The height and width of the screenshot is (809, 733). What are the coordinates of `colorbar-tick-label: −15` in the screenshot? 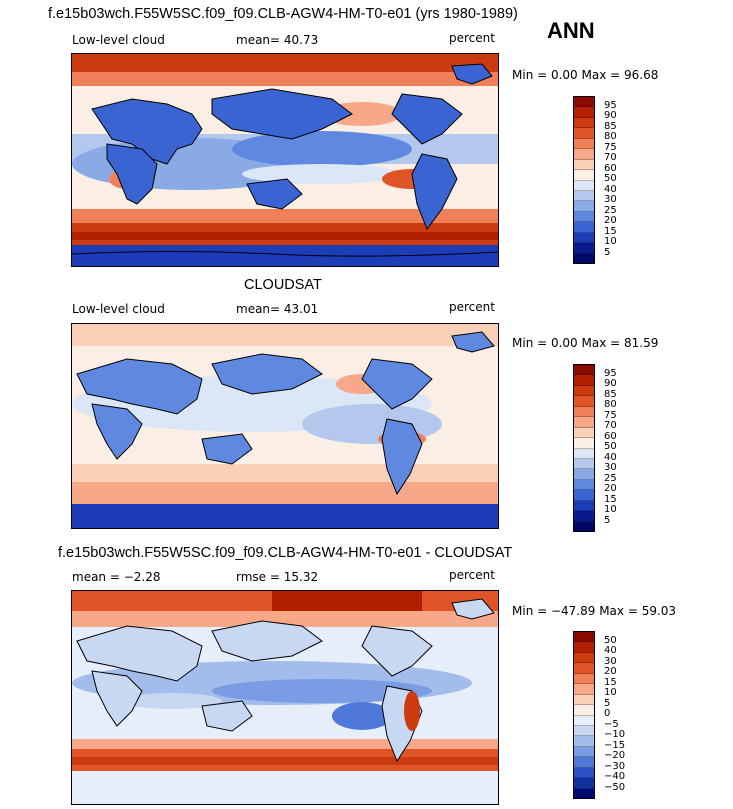 It's located at (615, 745).